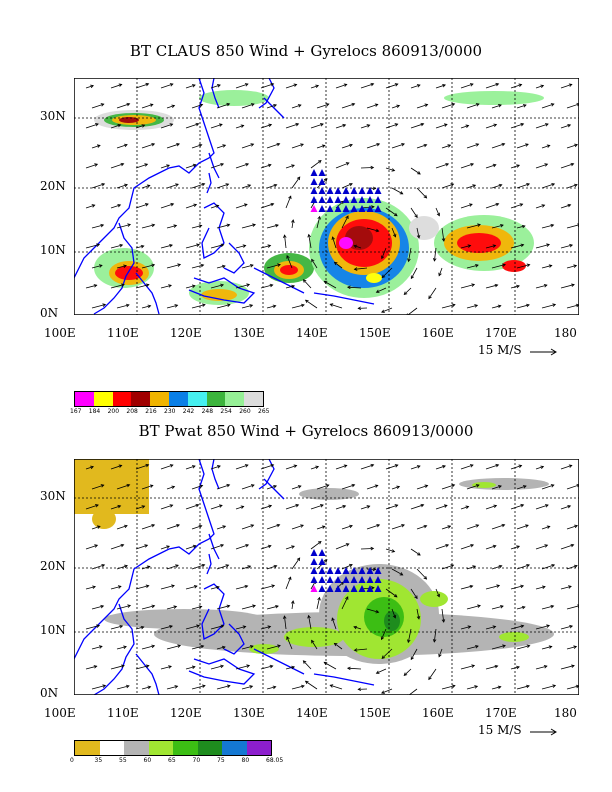 Image resolution: width=612 pixels, height=792 pixels. I want to click on panel1-lon-label: 170E, so click(501, 333).